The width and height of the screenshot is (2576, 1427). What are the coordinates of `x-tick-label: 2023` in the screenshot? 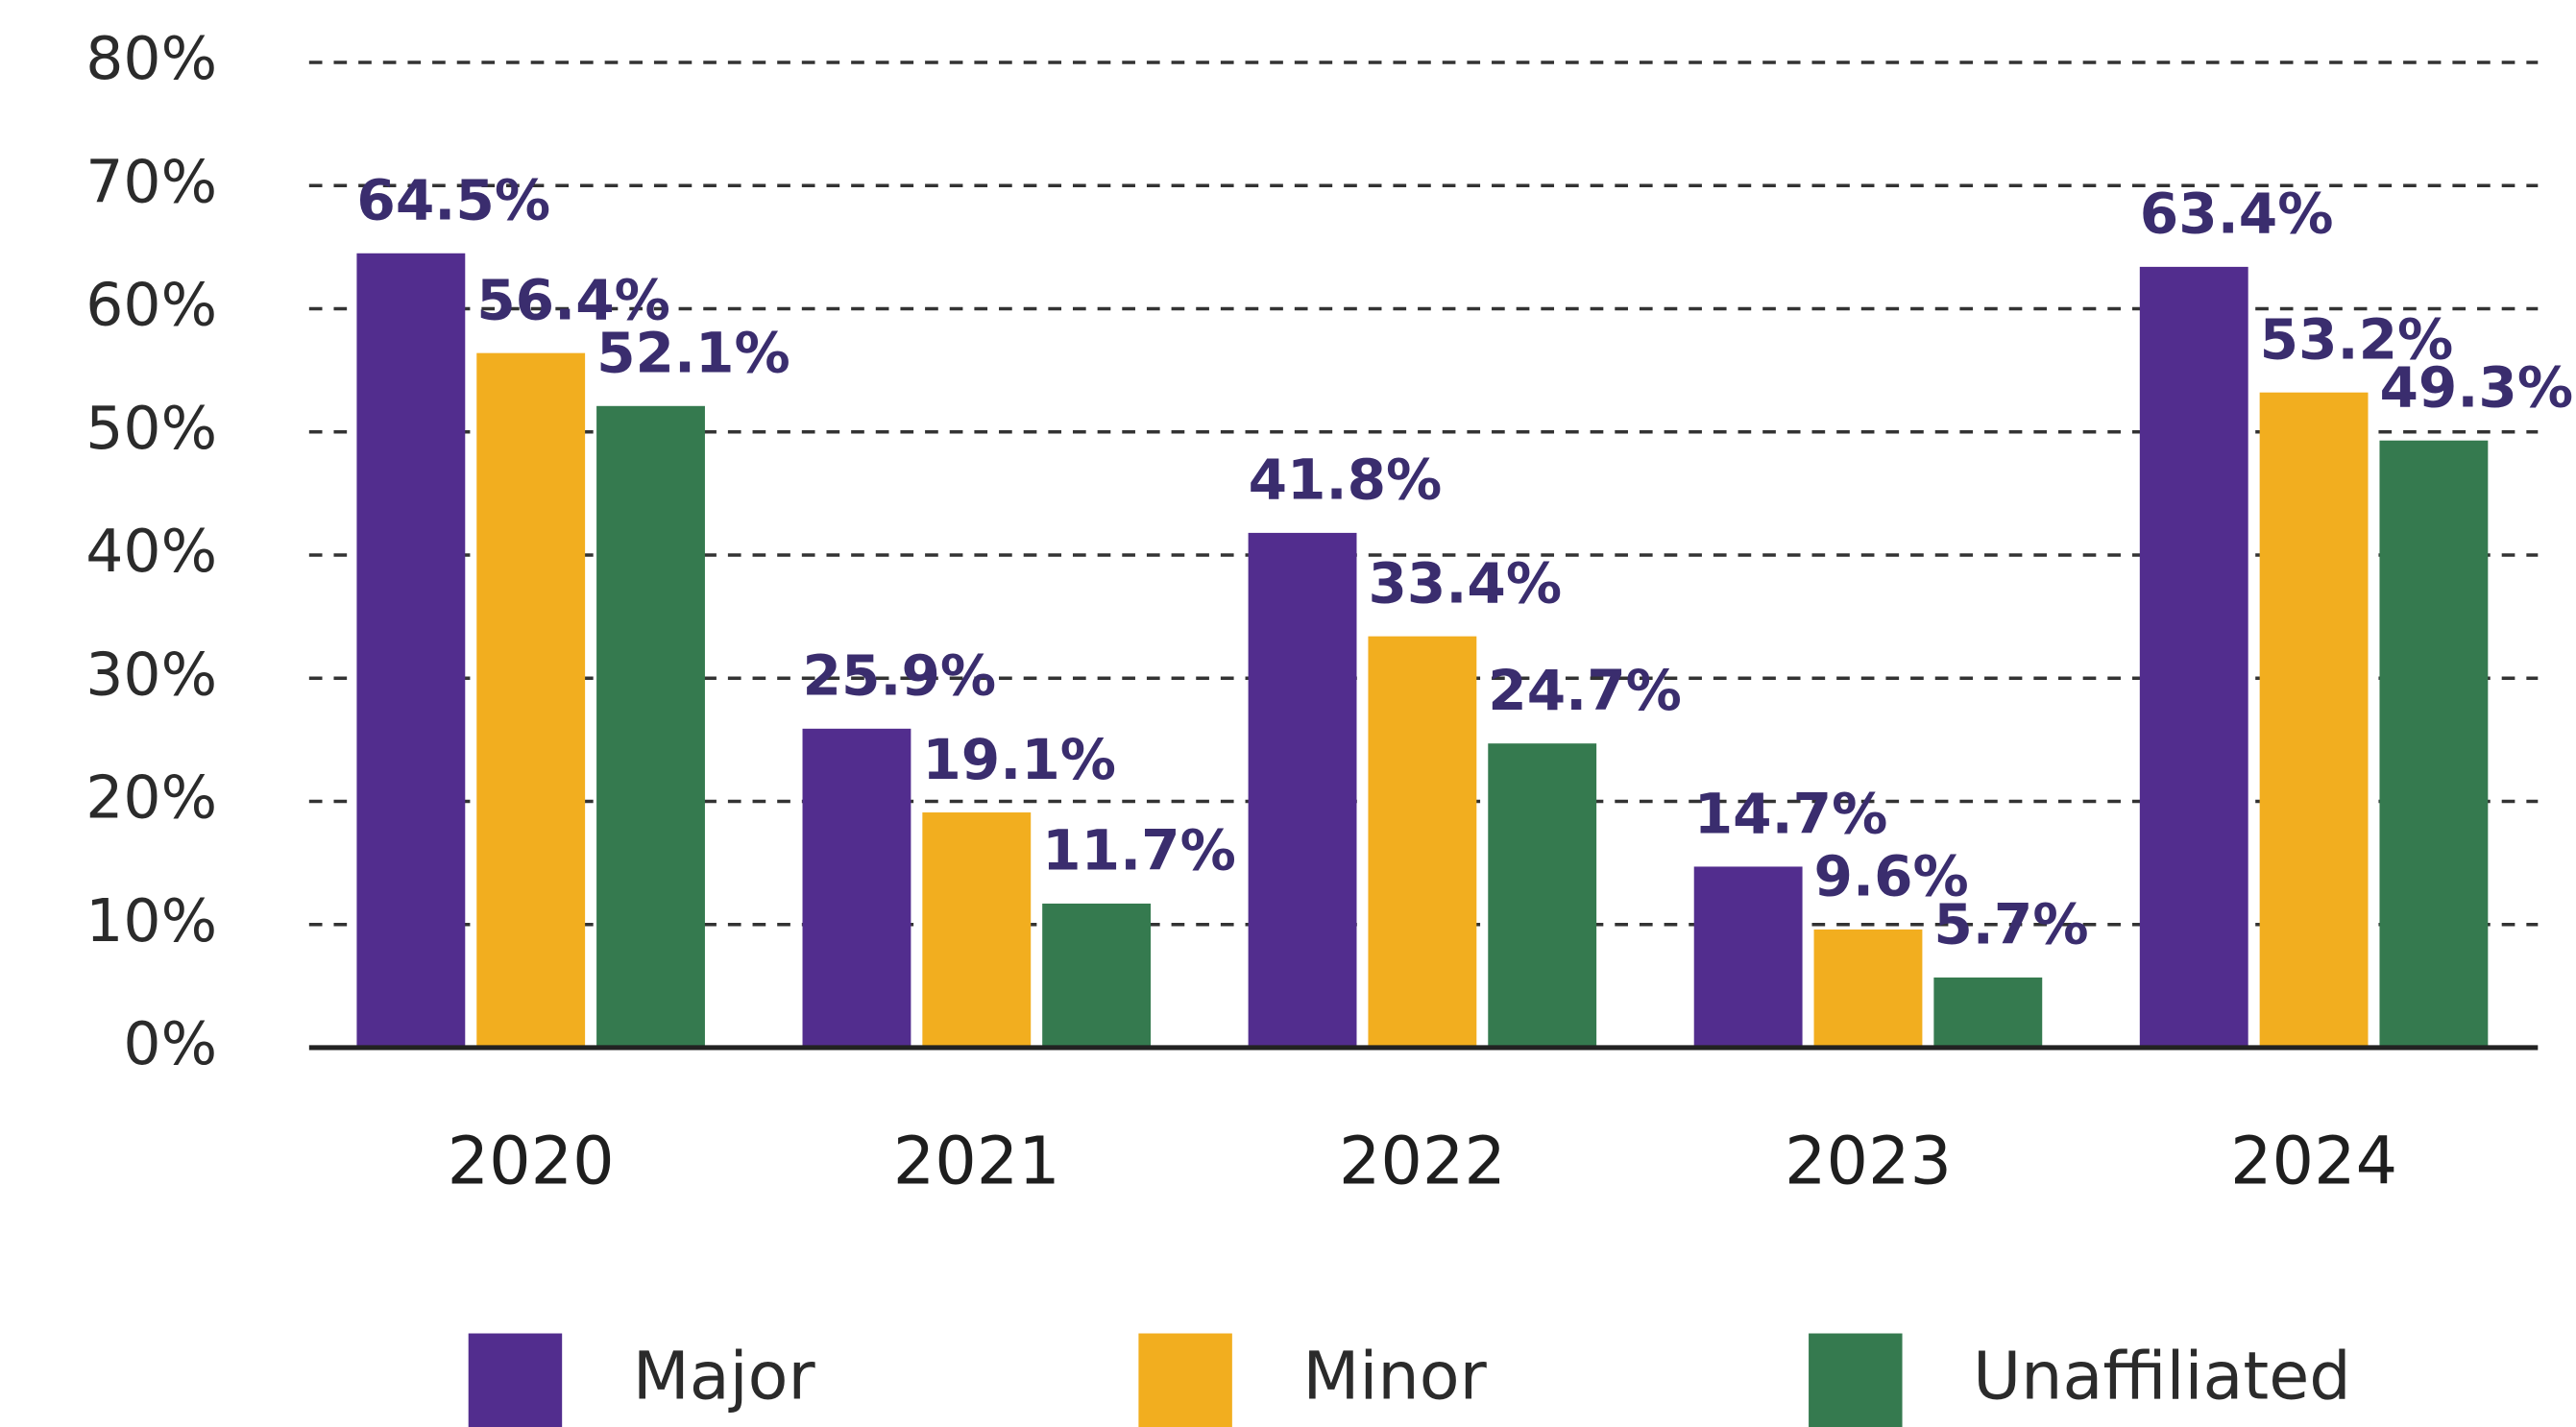 It's located at (1868, 1162).